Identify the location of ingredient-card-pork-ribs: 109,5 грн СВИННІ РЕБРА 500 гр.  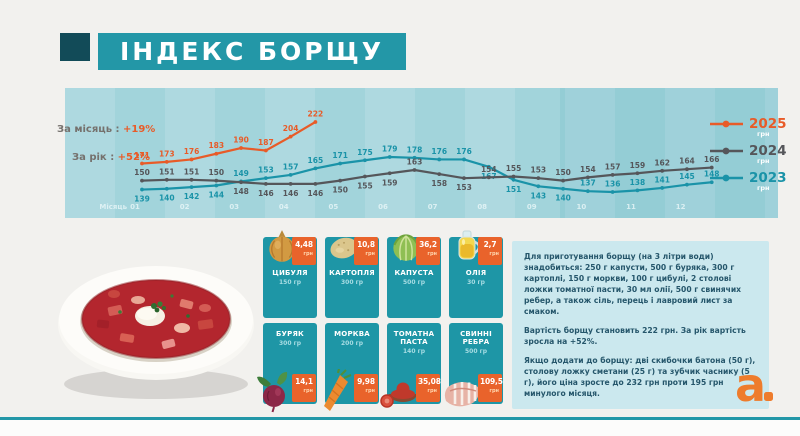
(473, 365).